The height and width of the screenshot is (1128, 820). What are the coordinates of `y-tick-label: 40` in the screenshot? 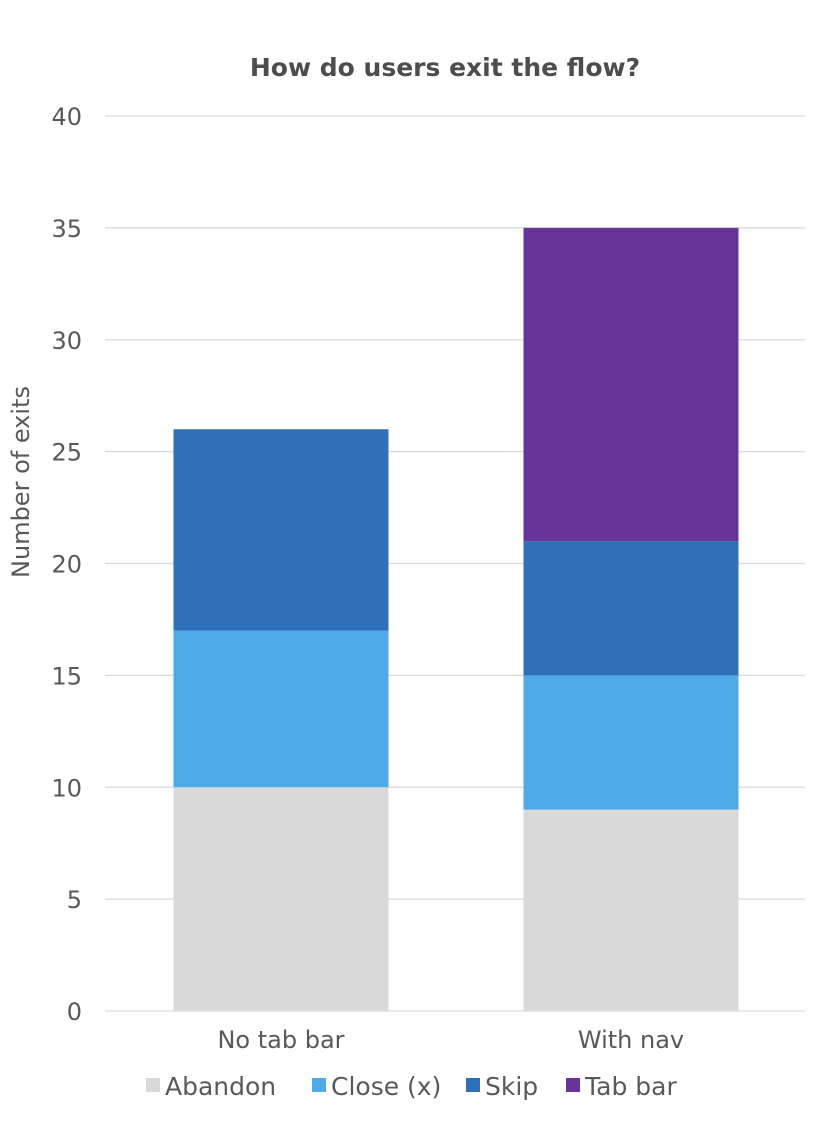 It's located at (66, 117).